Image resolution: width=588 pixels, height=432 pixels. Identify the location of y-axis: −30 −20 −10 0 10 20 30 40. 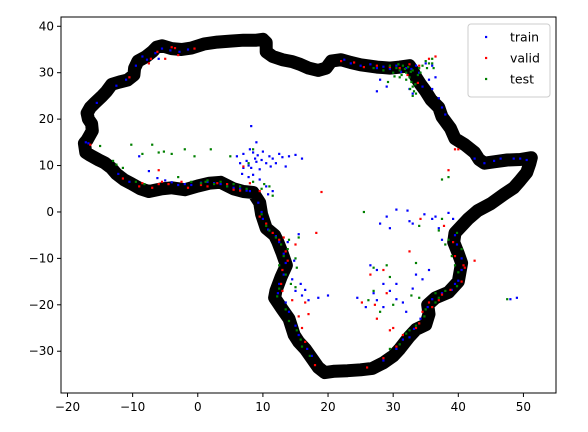
(45, 188).